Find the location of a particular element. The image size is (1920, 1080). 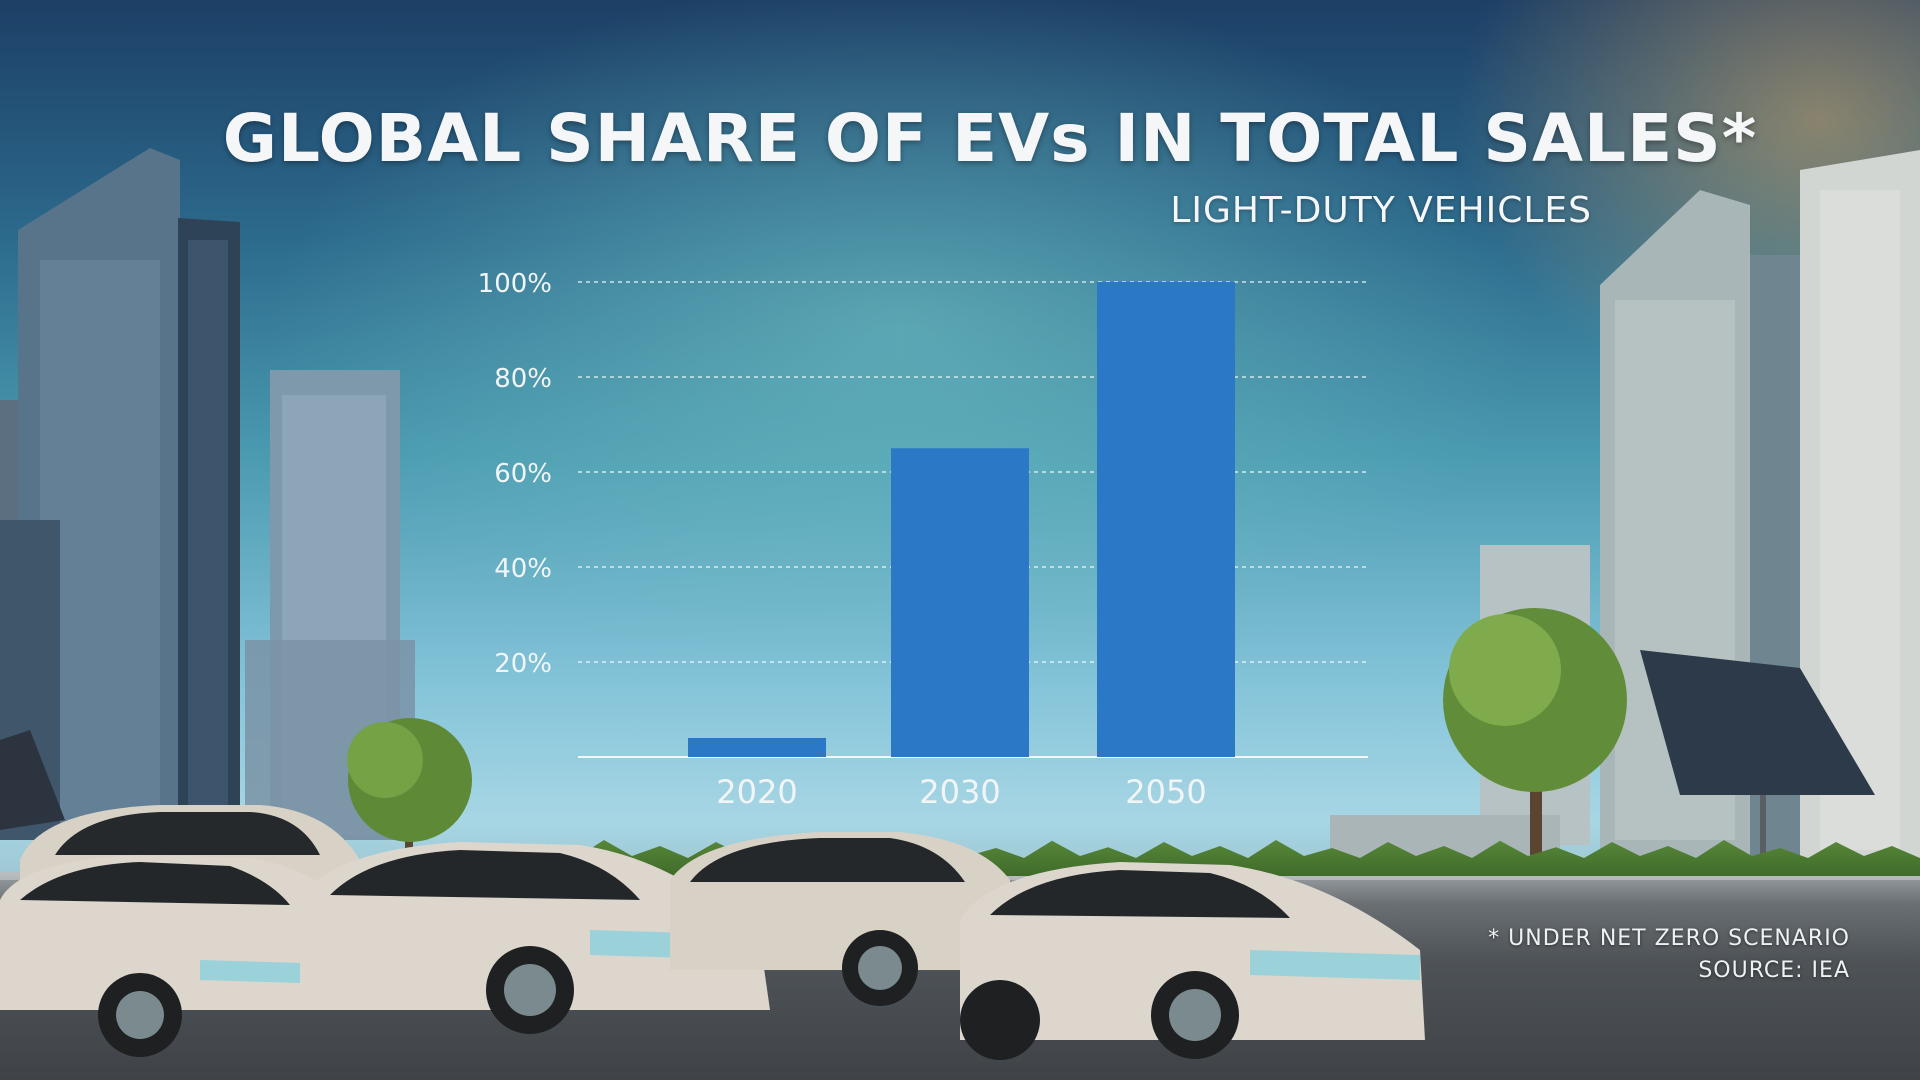

car-front-right is located at coordinates (1192, 961).